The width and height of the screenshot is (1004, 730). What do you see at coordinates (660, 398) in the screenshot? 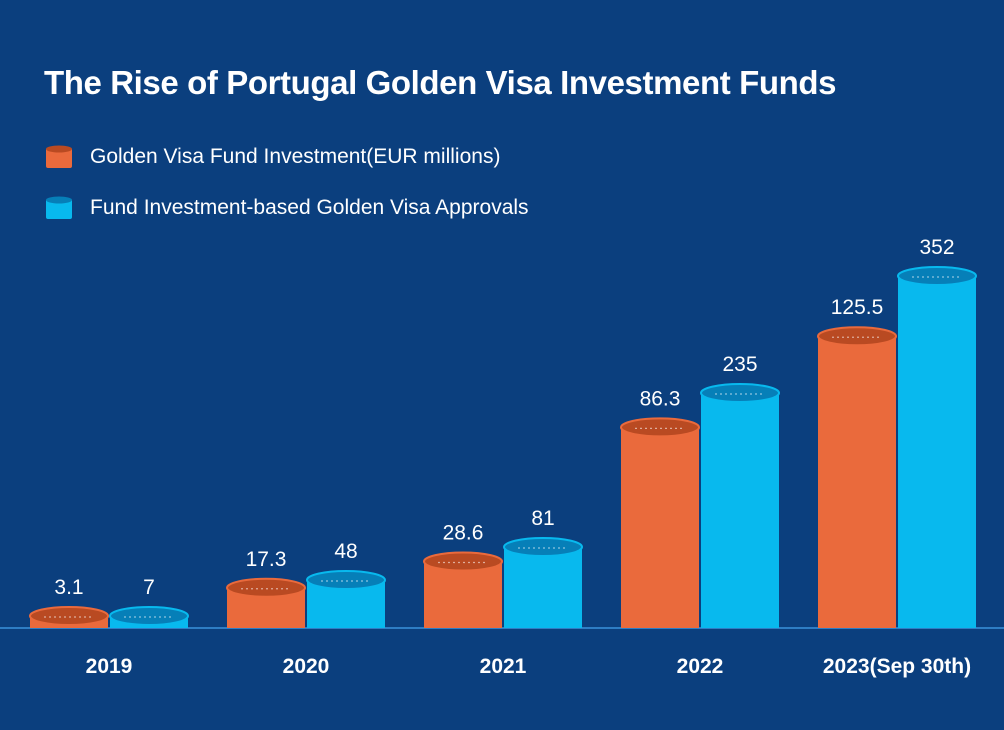
I see `data-label-fund-investment: 86.3` at bounding box center [660, 398].